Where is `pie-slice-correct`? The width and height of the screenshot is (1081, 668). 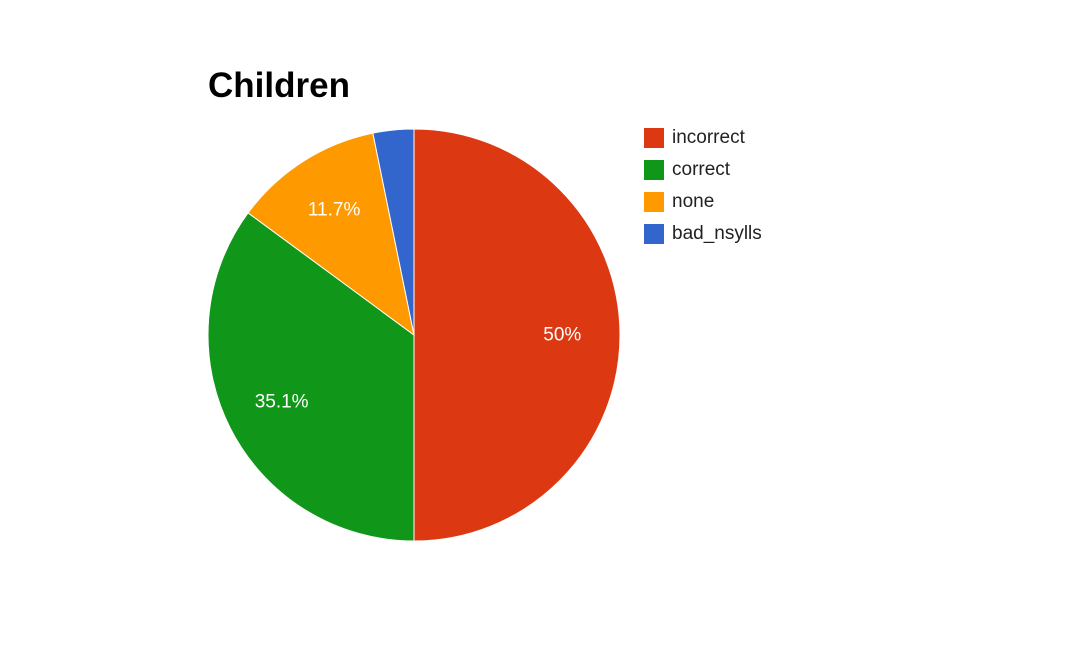 pie-slice-correct is located at coordinates (311, 377).